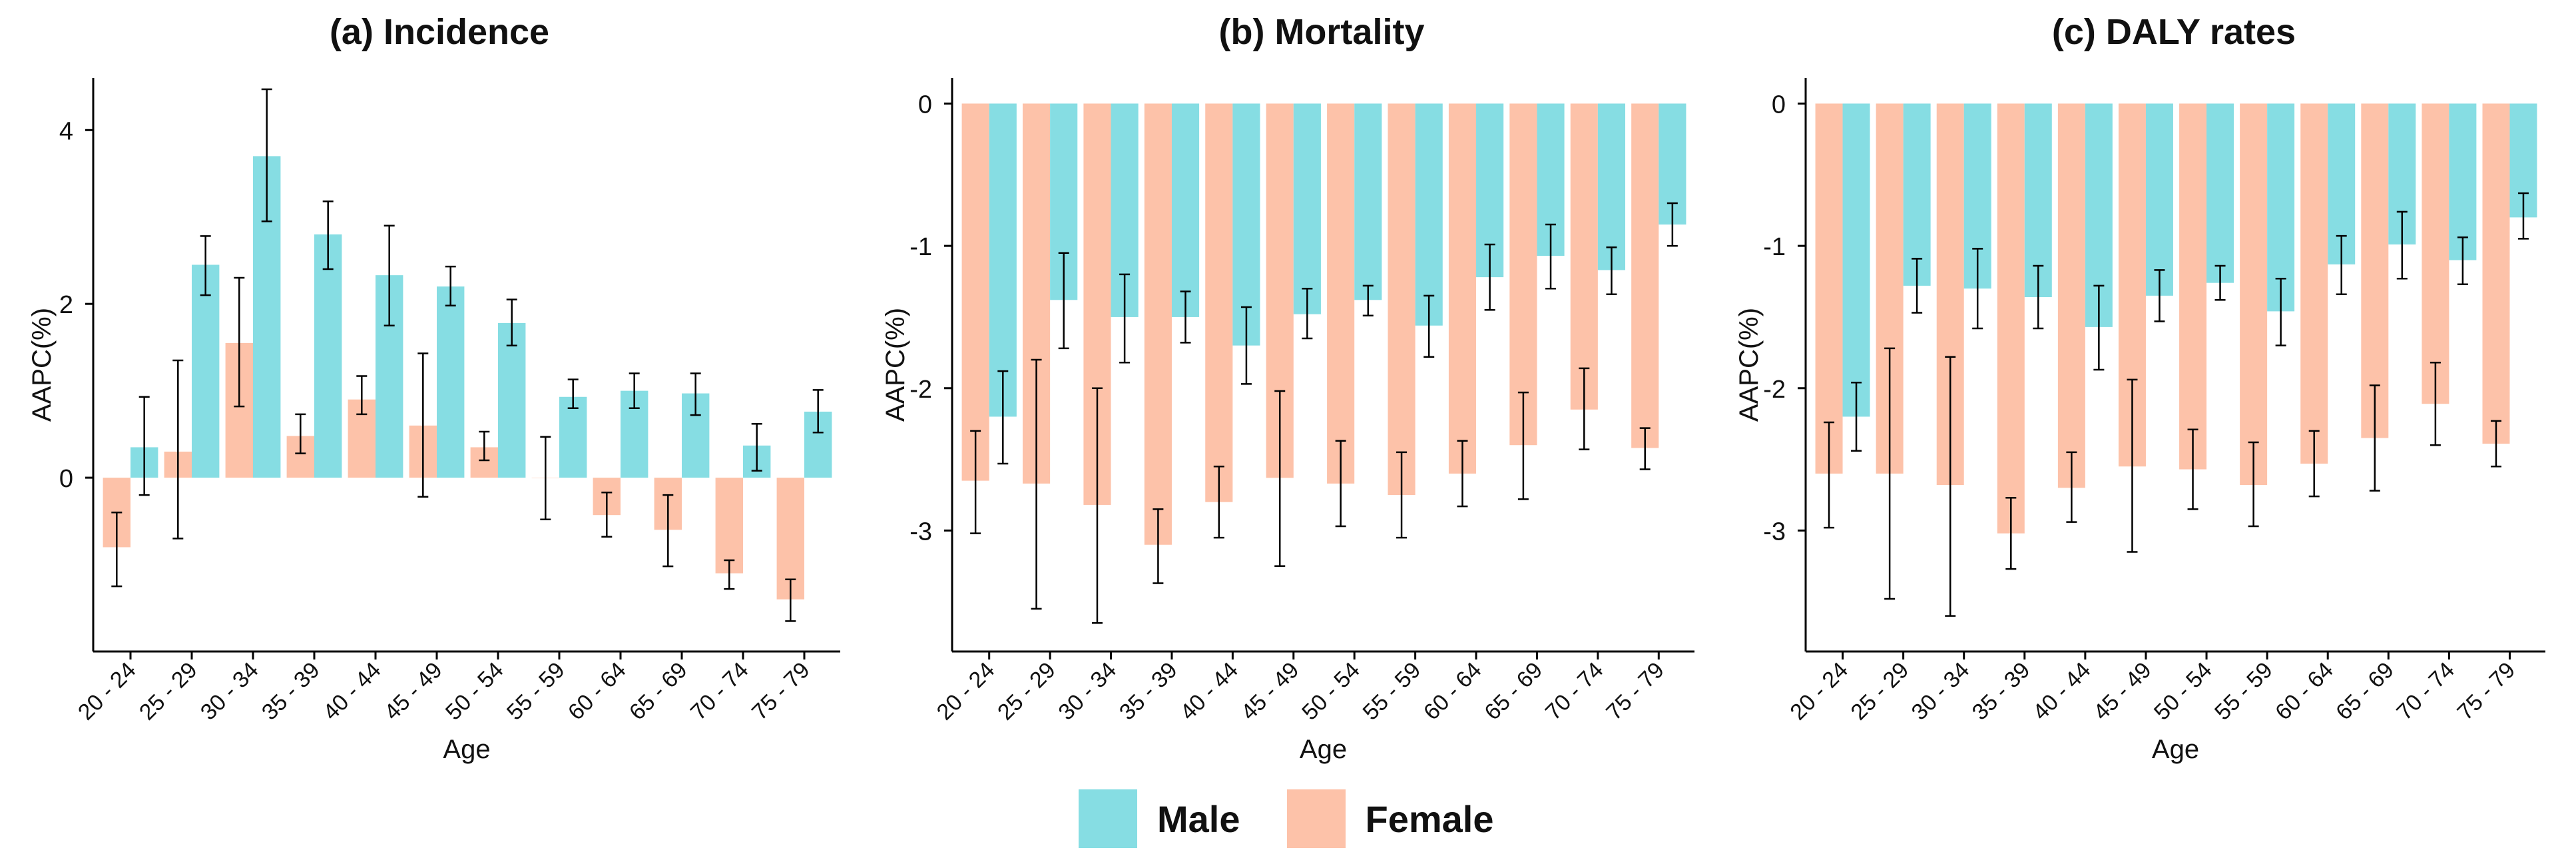  I want to click on legend-item-male: Male, so click(1160, 818).